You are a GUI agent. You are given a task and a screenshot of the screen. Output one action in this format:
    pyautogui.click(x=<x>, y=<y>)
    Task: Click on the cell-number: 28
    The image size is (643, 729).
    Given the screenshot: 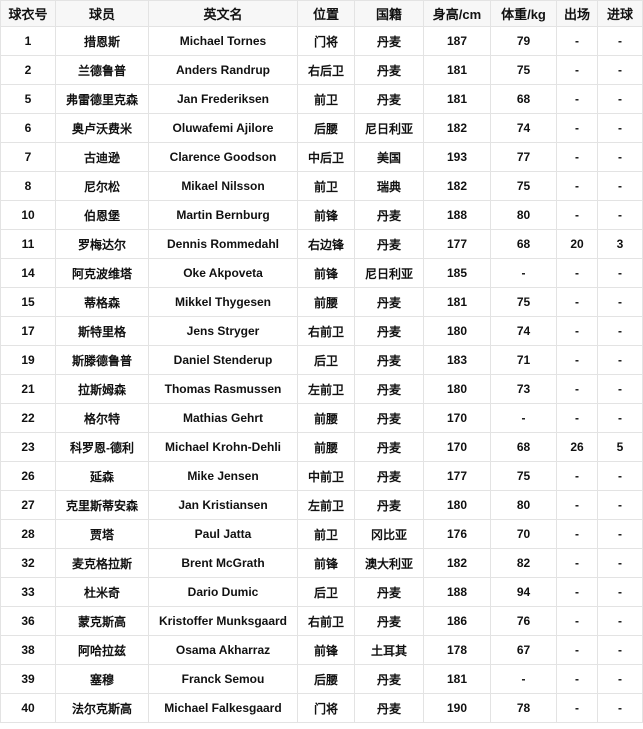 What is the action you would take?
    pyautogui.click(x=28, y=534)
    